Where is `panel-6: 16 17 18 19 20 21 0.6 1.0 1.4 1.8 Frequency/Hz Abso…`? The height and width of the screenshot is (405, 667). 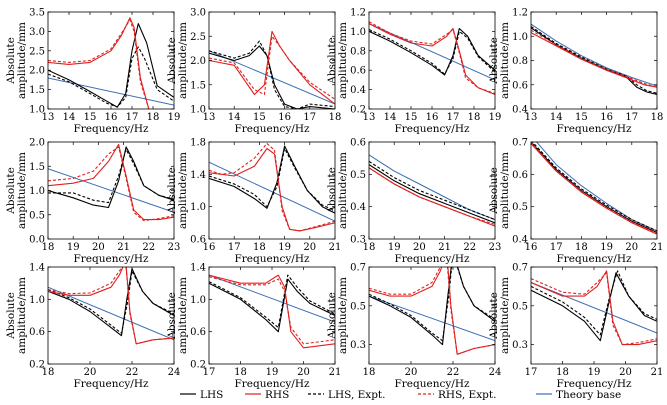
panel-6: 16 17 18 19 20 21 0.6 1.0 1.4 1.8 Frequency/Hz Abso… is located at coordinates (253, 202).